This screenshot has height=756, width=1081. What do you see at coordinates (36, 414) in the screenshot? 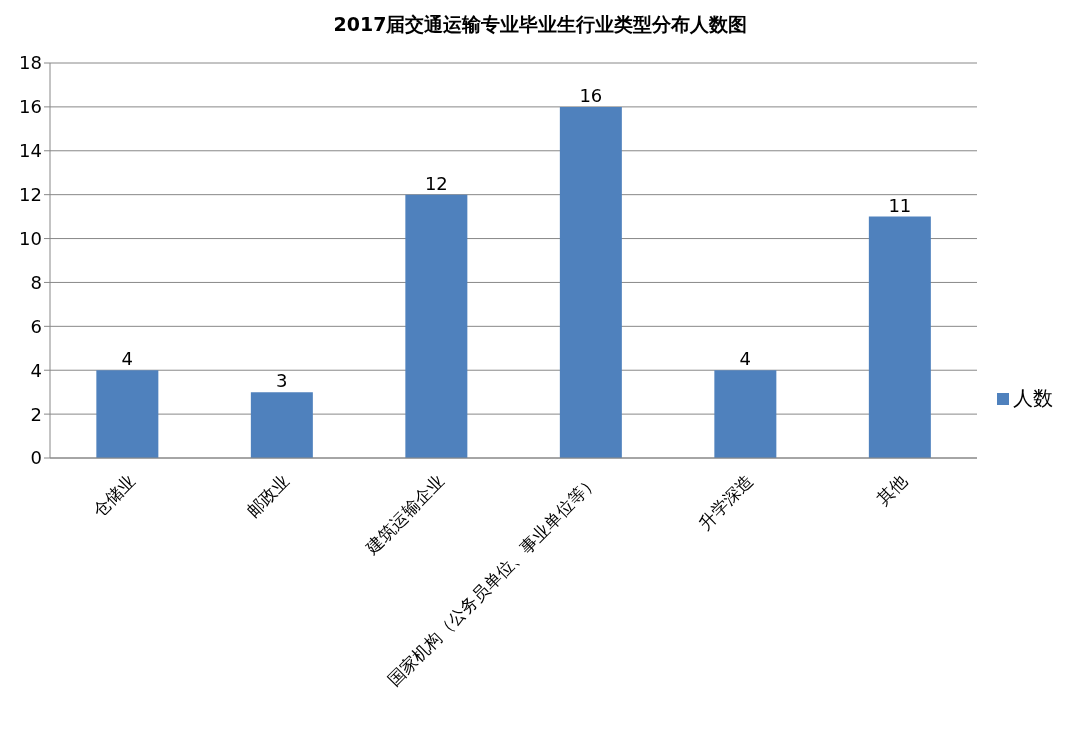
I see `y-tick-label: 2` at bounding box center [36, 414].